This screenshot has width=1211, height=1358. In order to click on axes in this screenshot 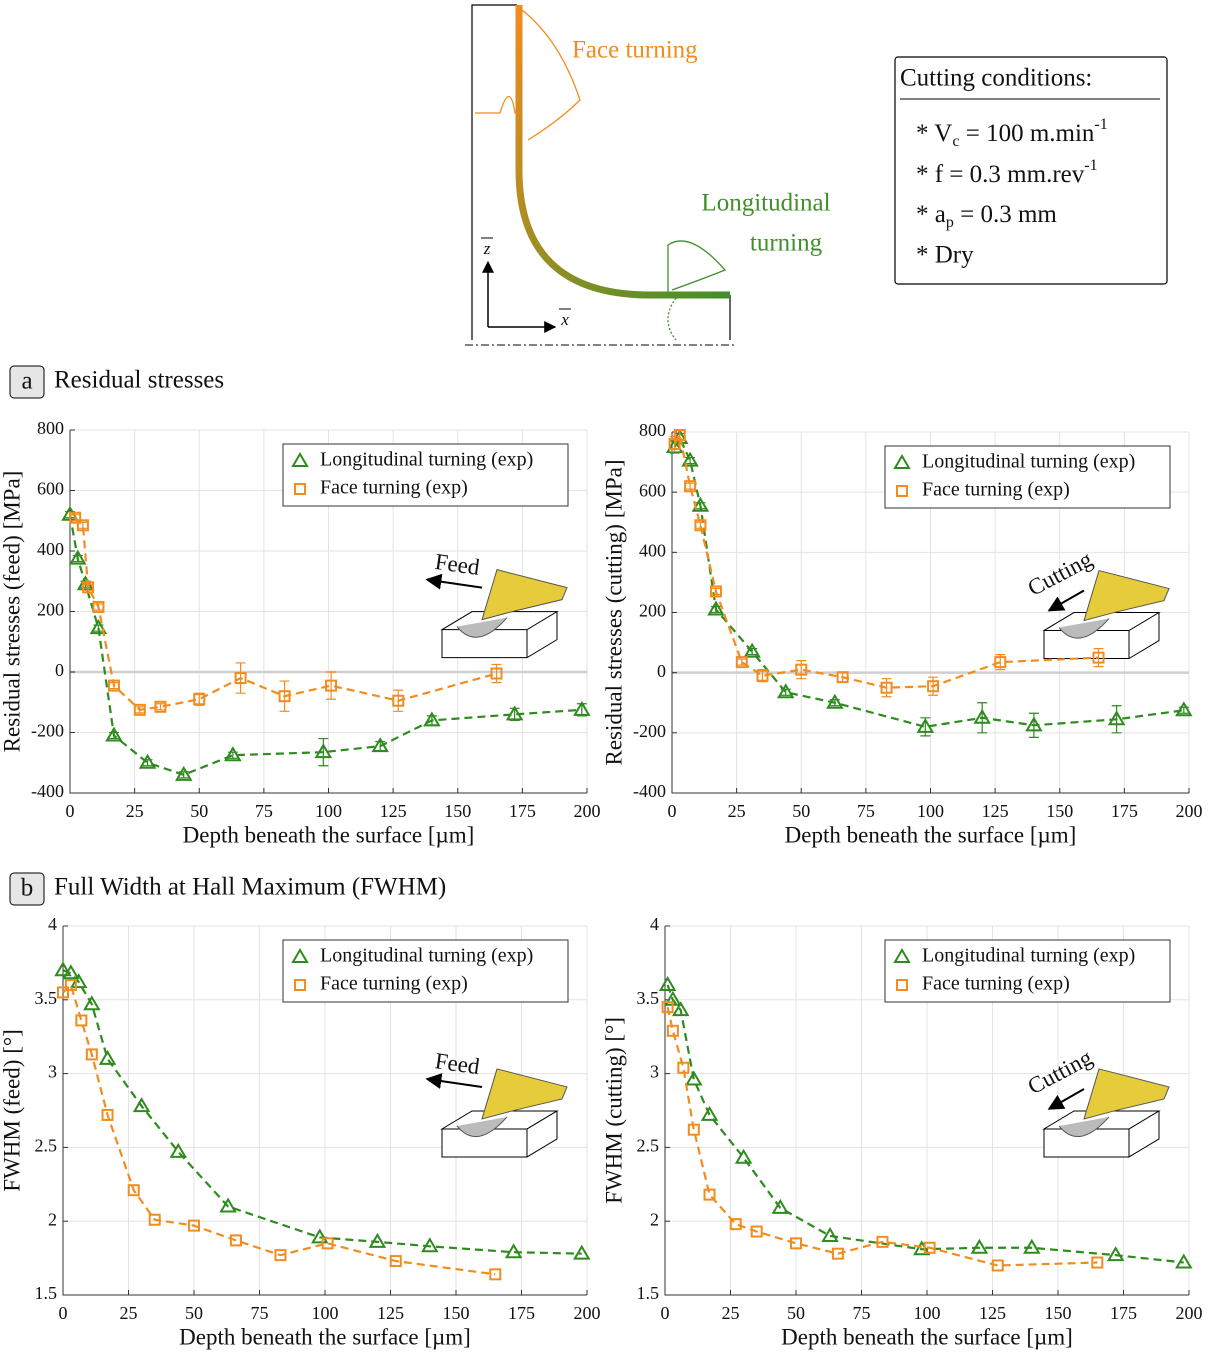, I will do `click(324, 1111)`.